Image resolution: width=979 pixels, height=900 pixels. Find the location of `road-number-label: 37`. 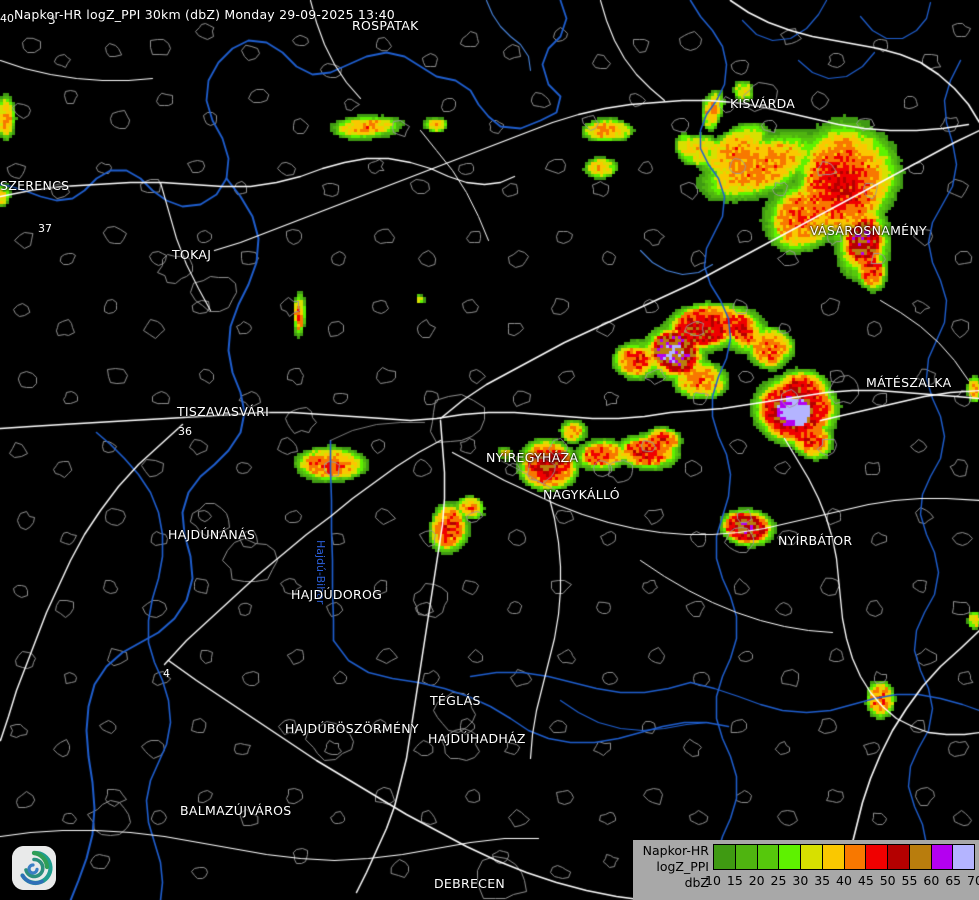

road-number-label: 37 is located at coordinates (45, 228).